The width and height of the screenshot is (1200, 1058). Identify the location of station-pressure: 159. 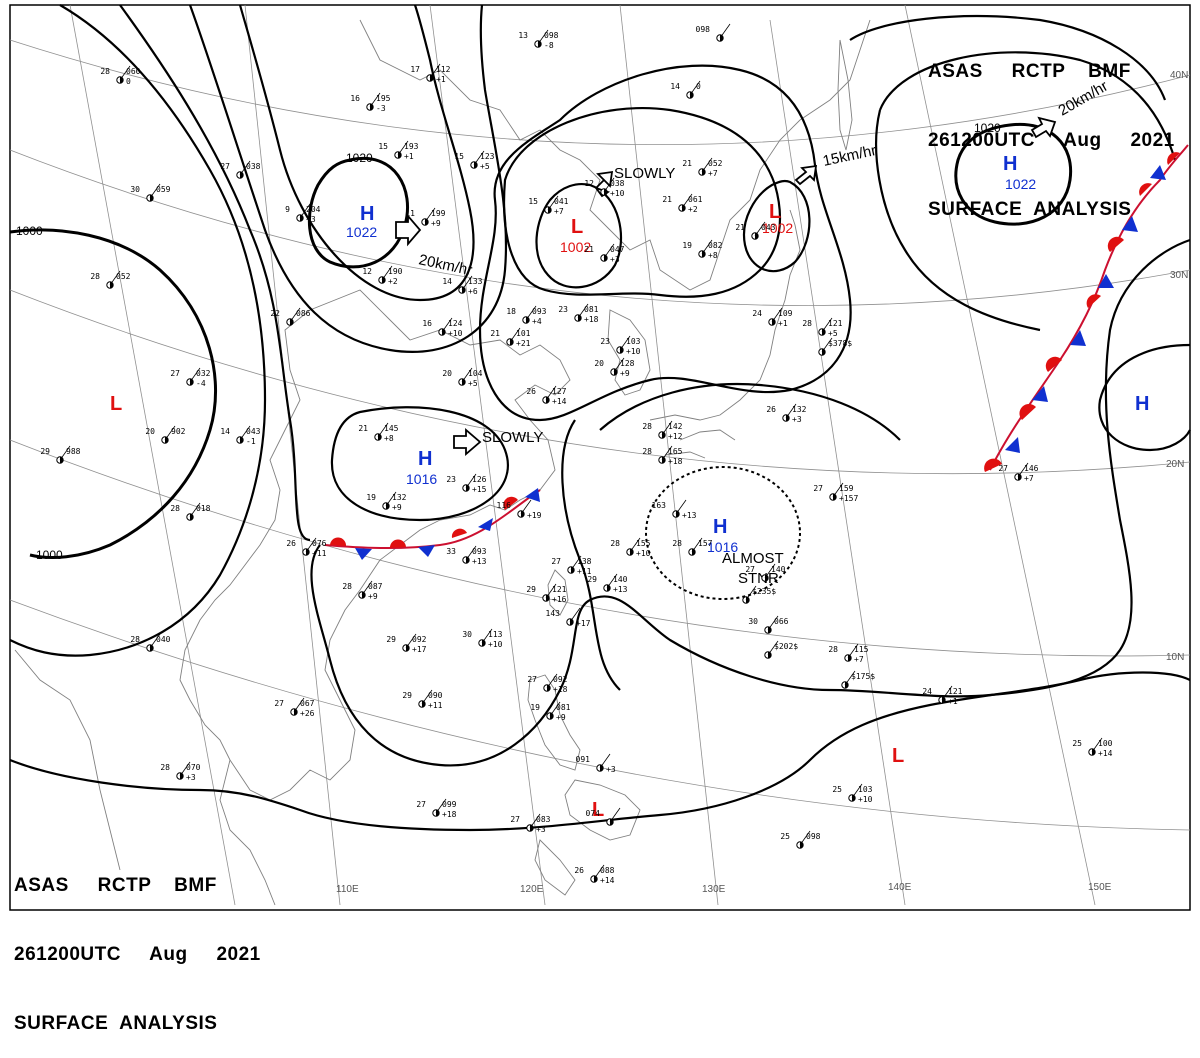
(846, 488).